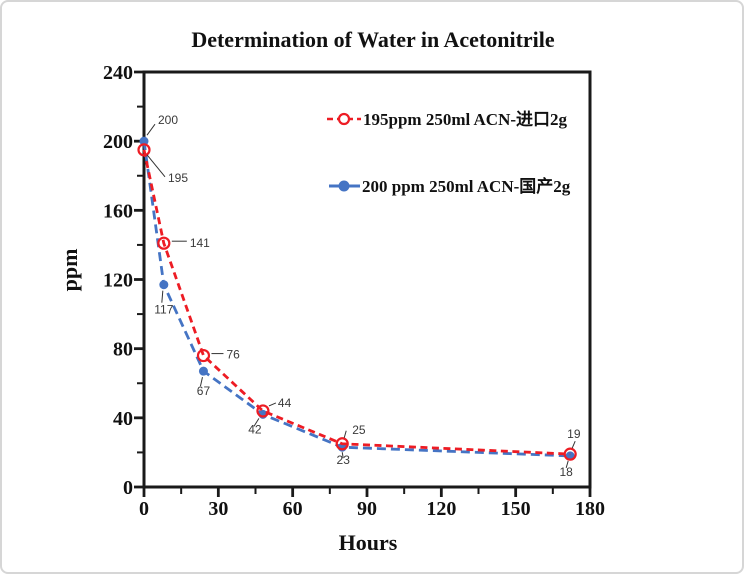 This screenshot has width=744, height=574. I want to click on x-tick-label: 60, so click(293, 509).